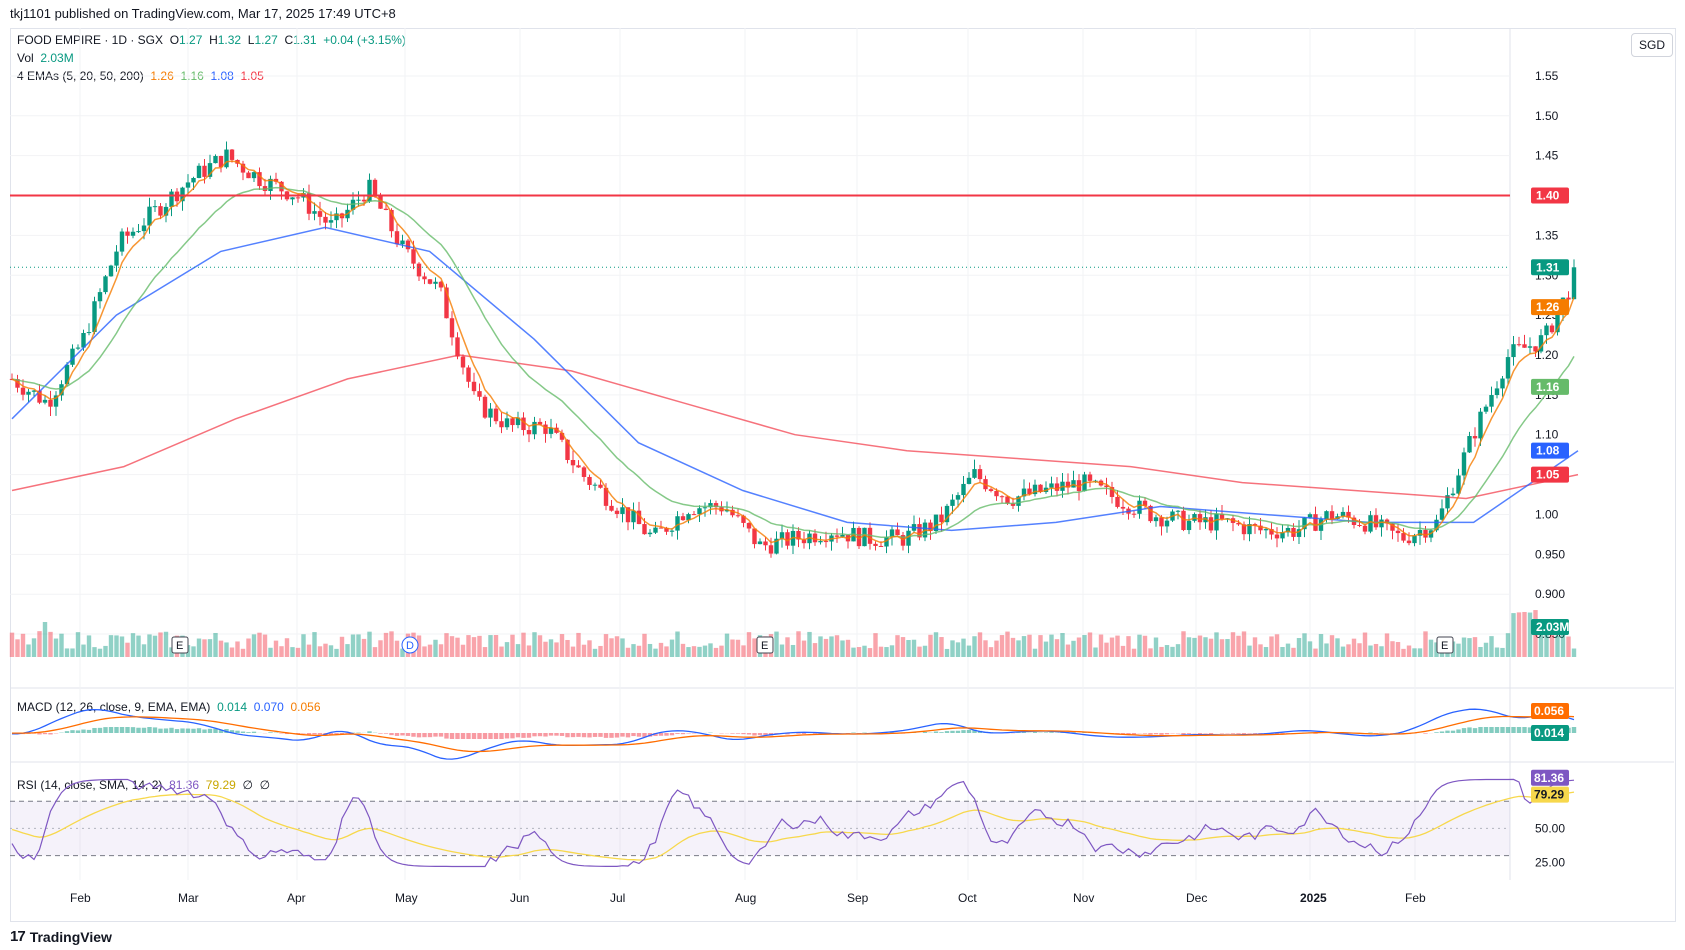  I want to click on price-tick-label: 1.45, so click(1547, 156).